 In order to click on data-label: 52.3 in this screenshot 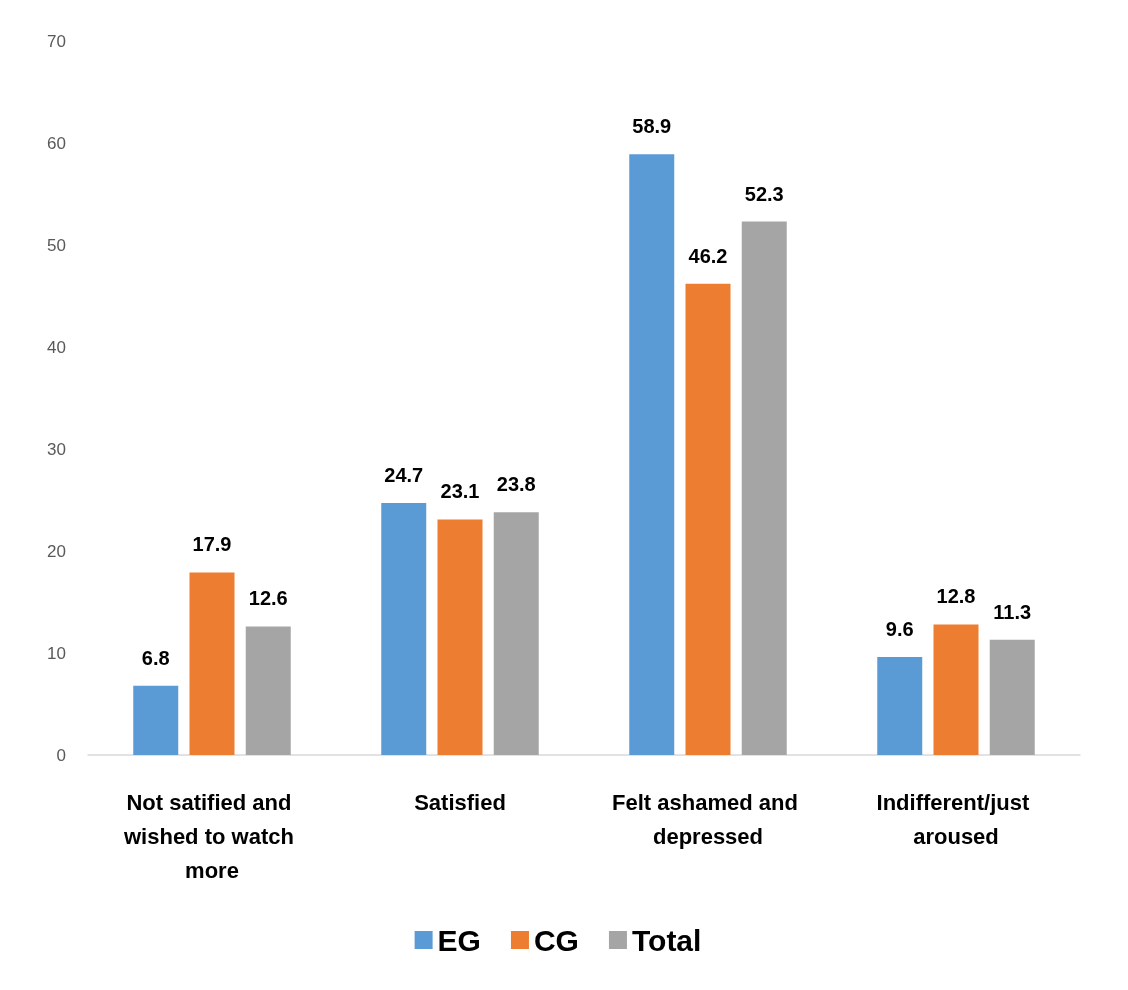, I will do `click(764, 193)`.